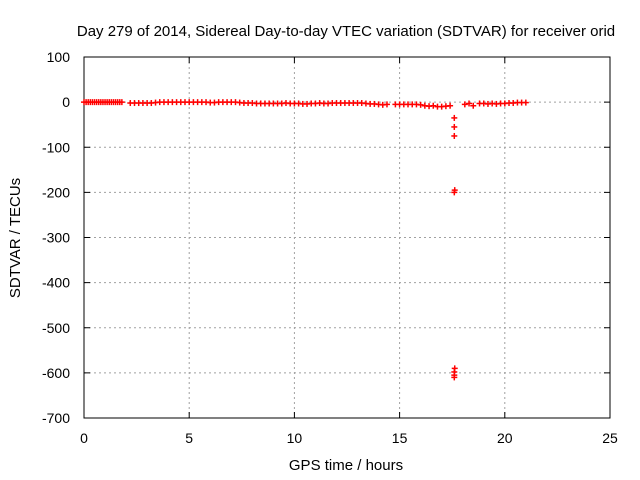  I want to click on y-tick-label: -600, so click(56, 373).